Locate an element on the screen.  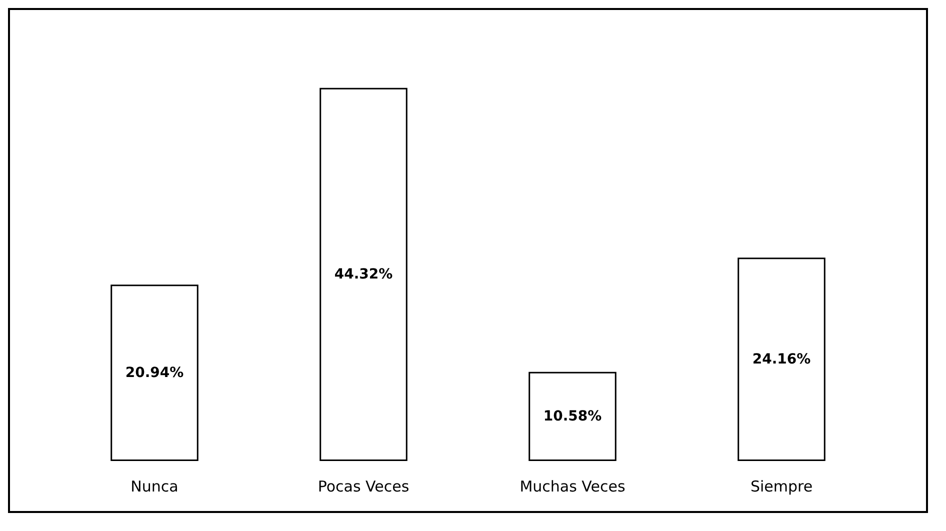
data-label: 44.32% is located at coordinates (363, 274).